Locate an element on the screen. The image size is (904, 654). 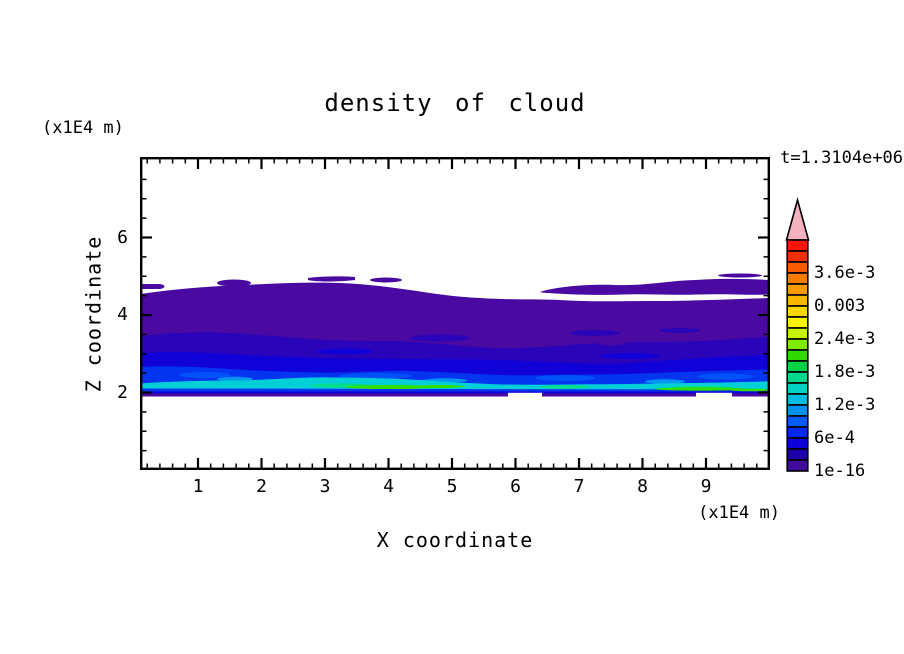
x-tick-label: 2 is located at coordinates (261, 486).